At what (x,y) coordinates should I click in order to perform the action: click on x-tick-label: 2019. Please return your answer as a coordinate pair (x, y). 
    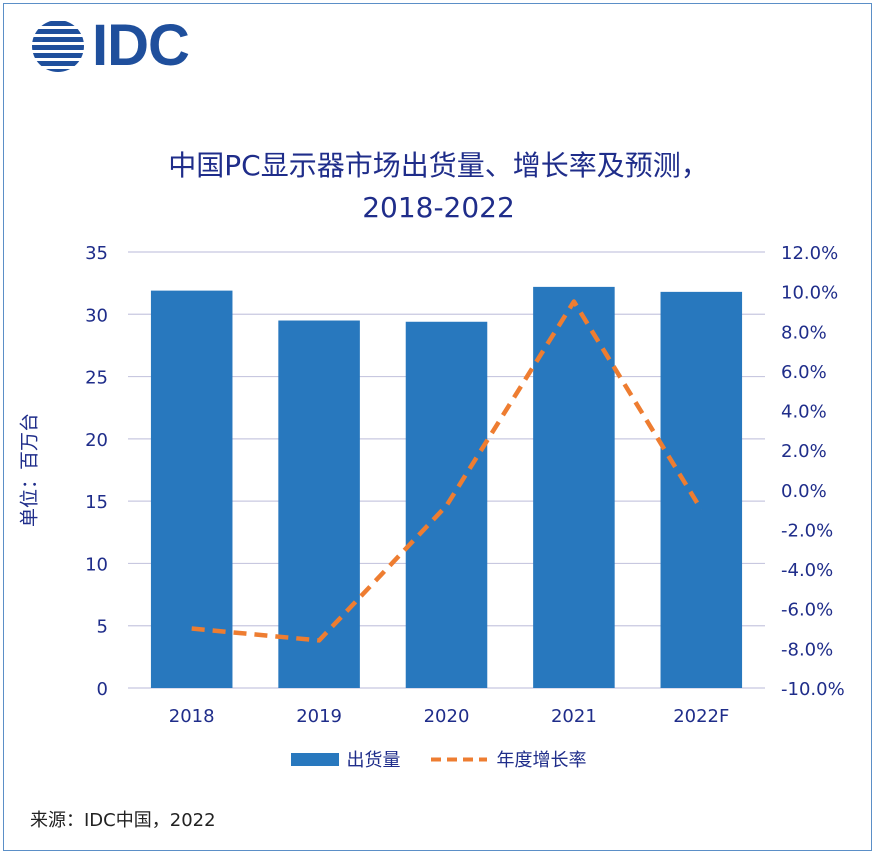
    Looking at the image, I should click on (319, 716).